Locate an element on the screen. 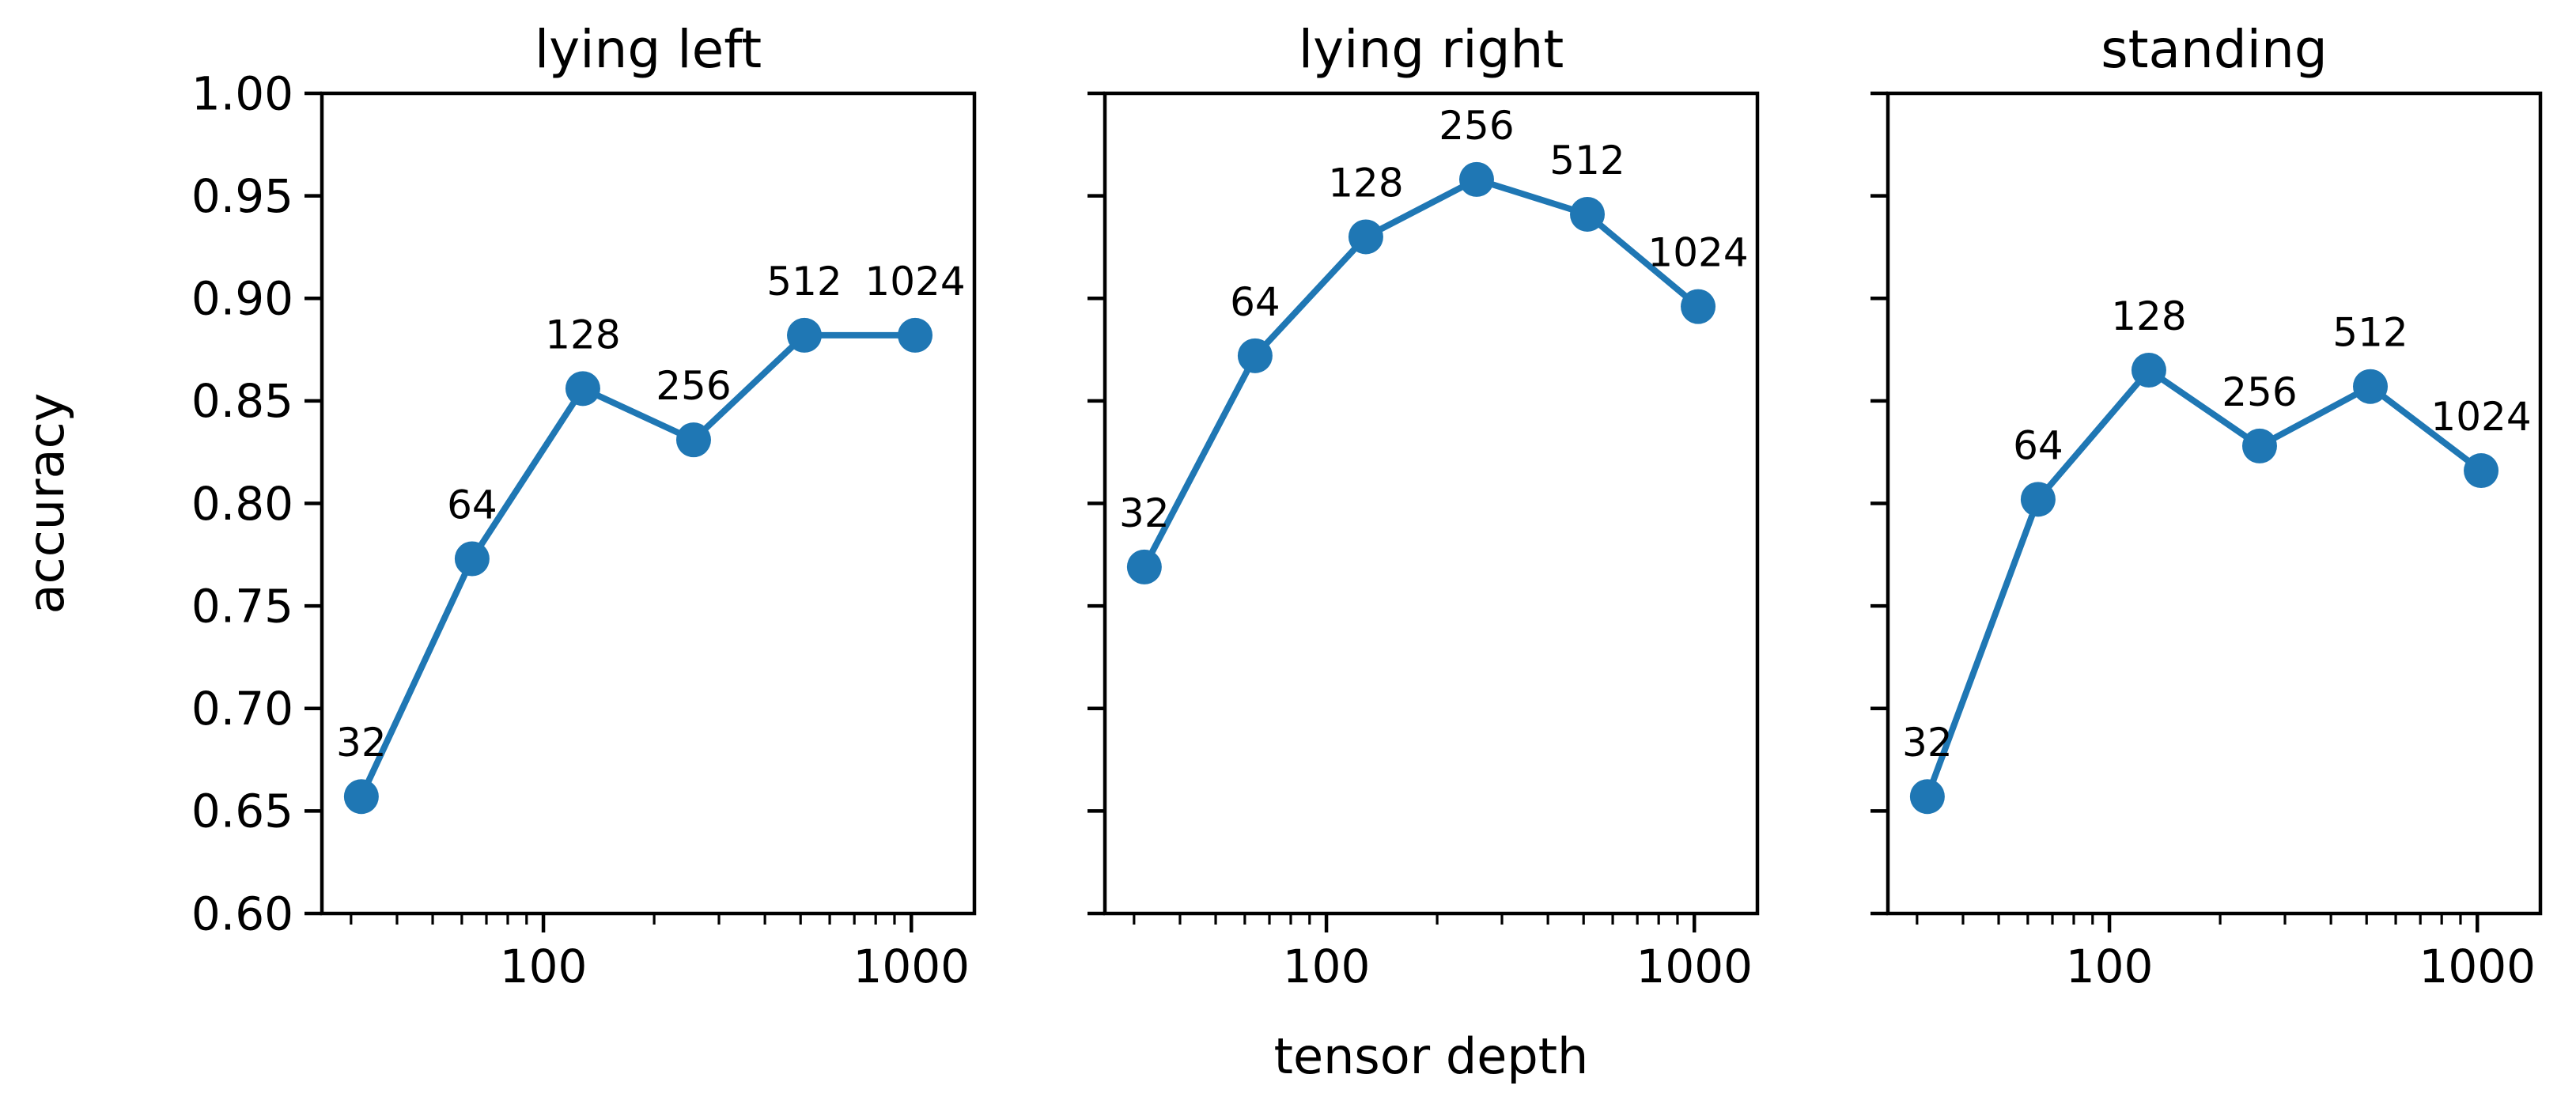 The height and width of the screenshot is (1112, 2576). y-tick-label: 1.00 is located at coordinates (242, 93).